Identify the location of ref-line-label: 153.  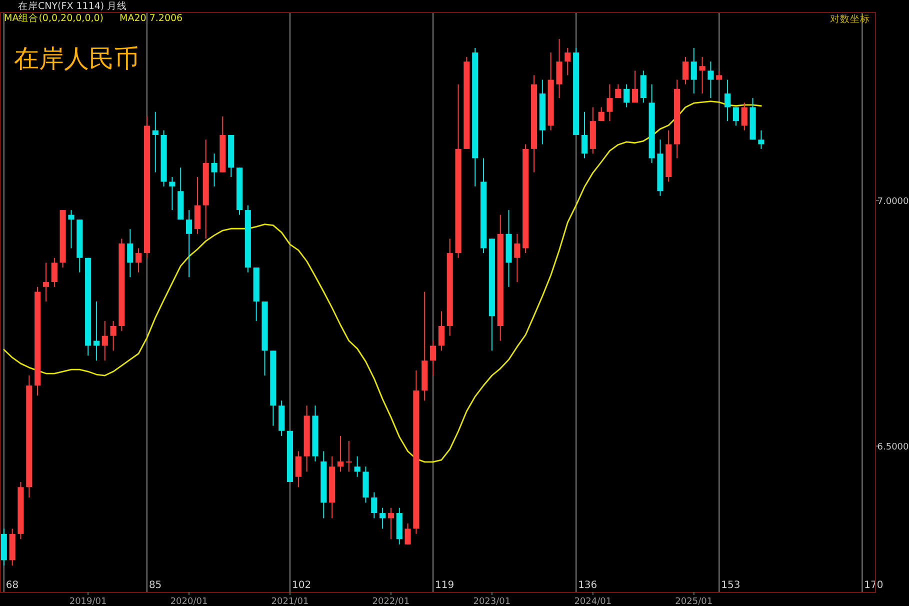
(730, 585).